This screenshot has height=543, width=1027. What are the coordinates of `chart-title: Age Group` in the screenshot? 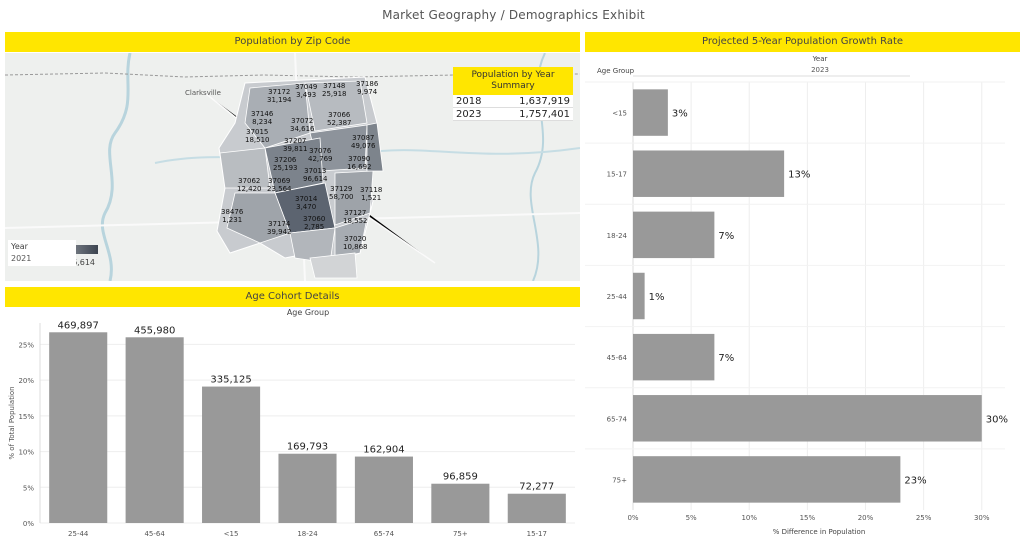 It's located at (308, 312).